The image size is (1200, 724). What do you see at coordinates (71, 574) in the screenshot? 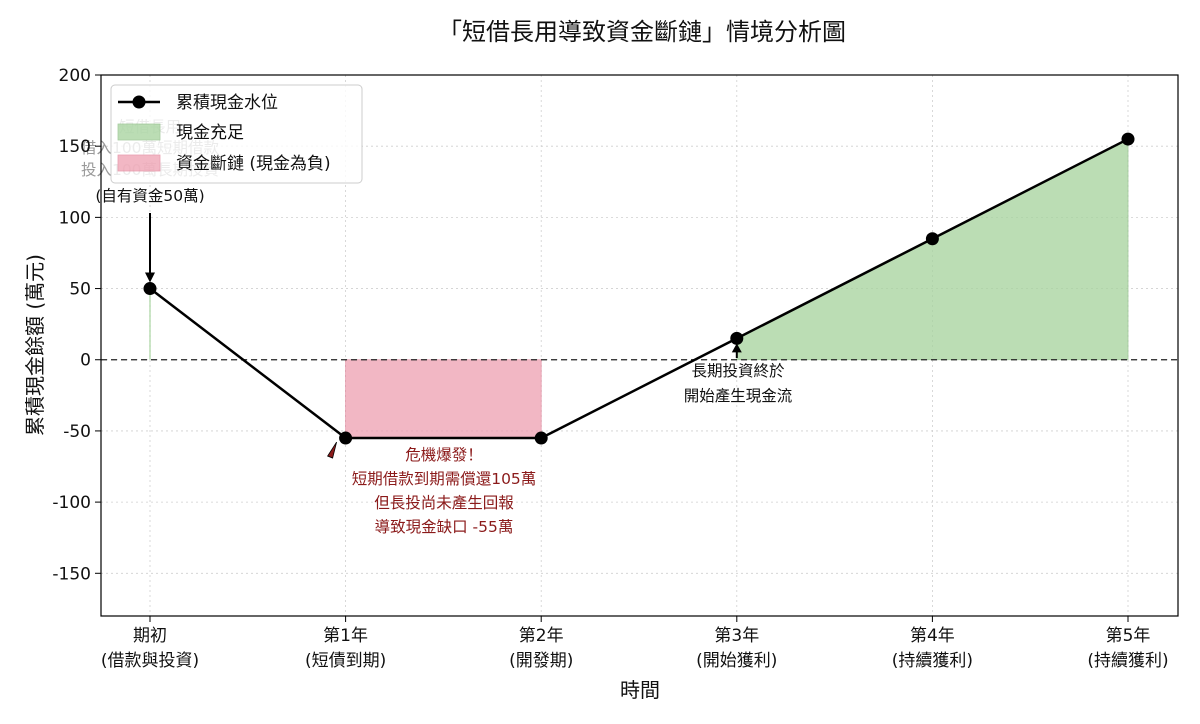
I see `y-tick-label: -150` at bounding box center [71, 574].